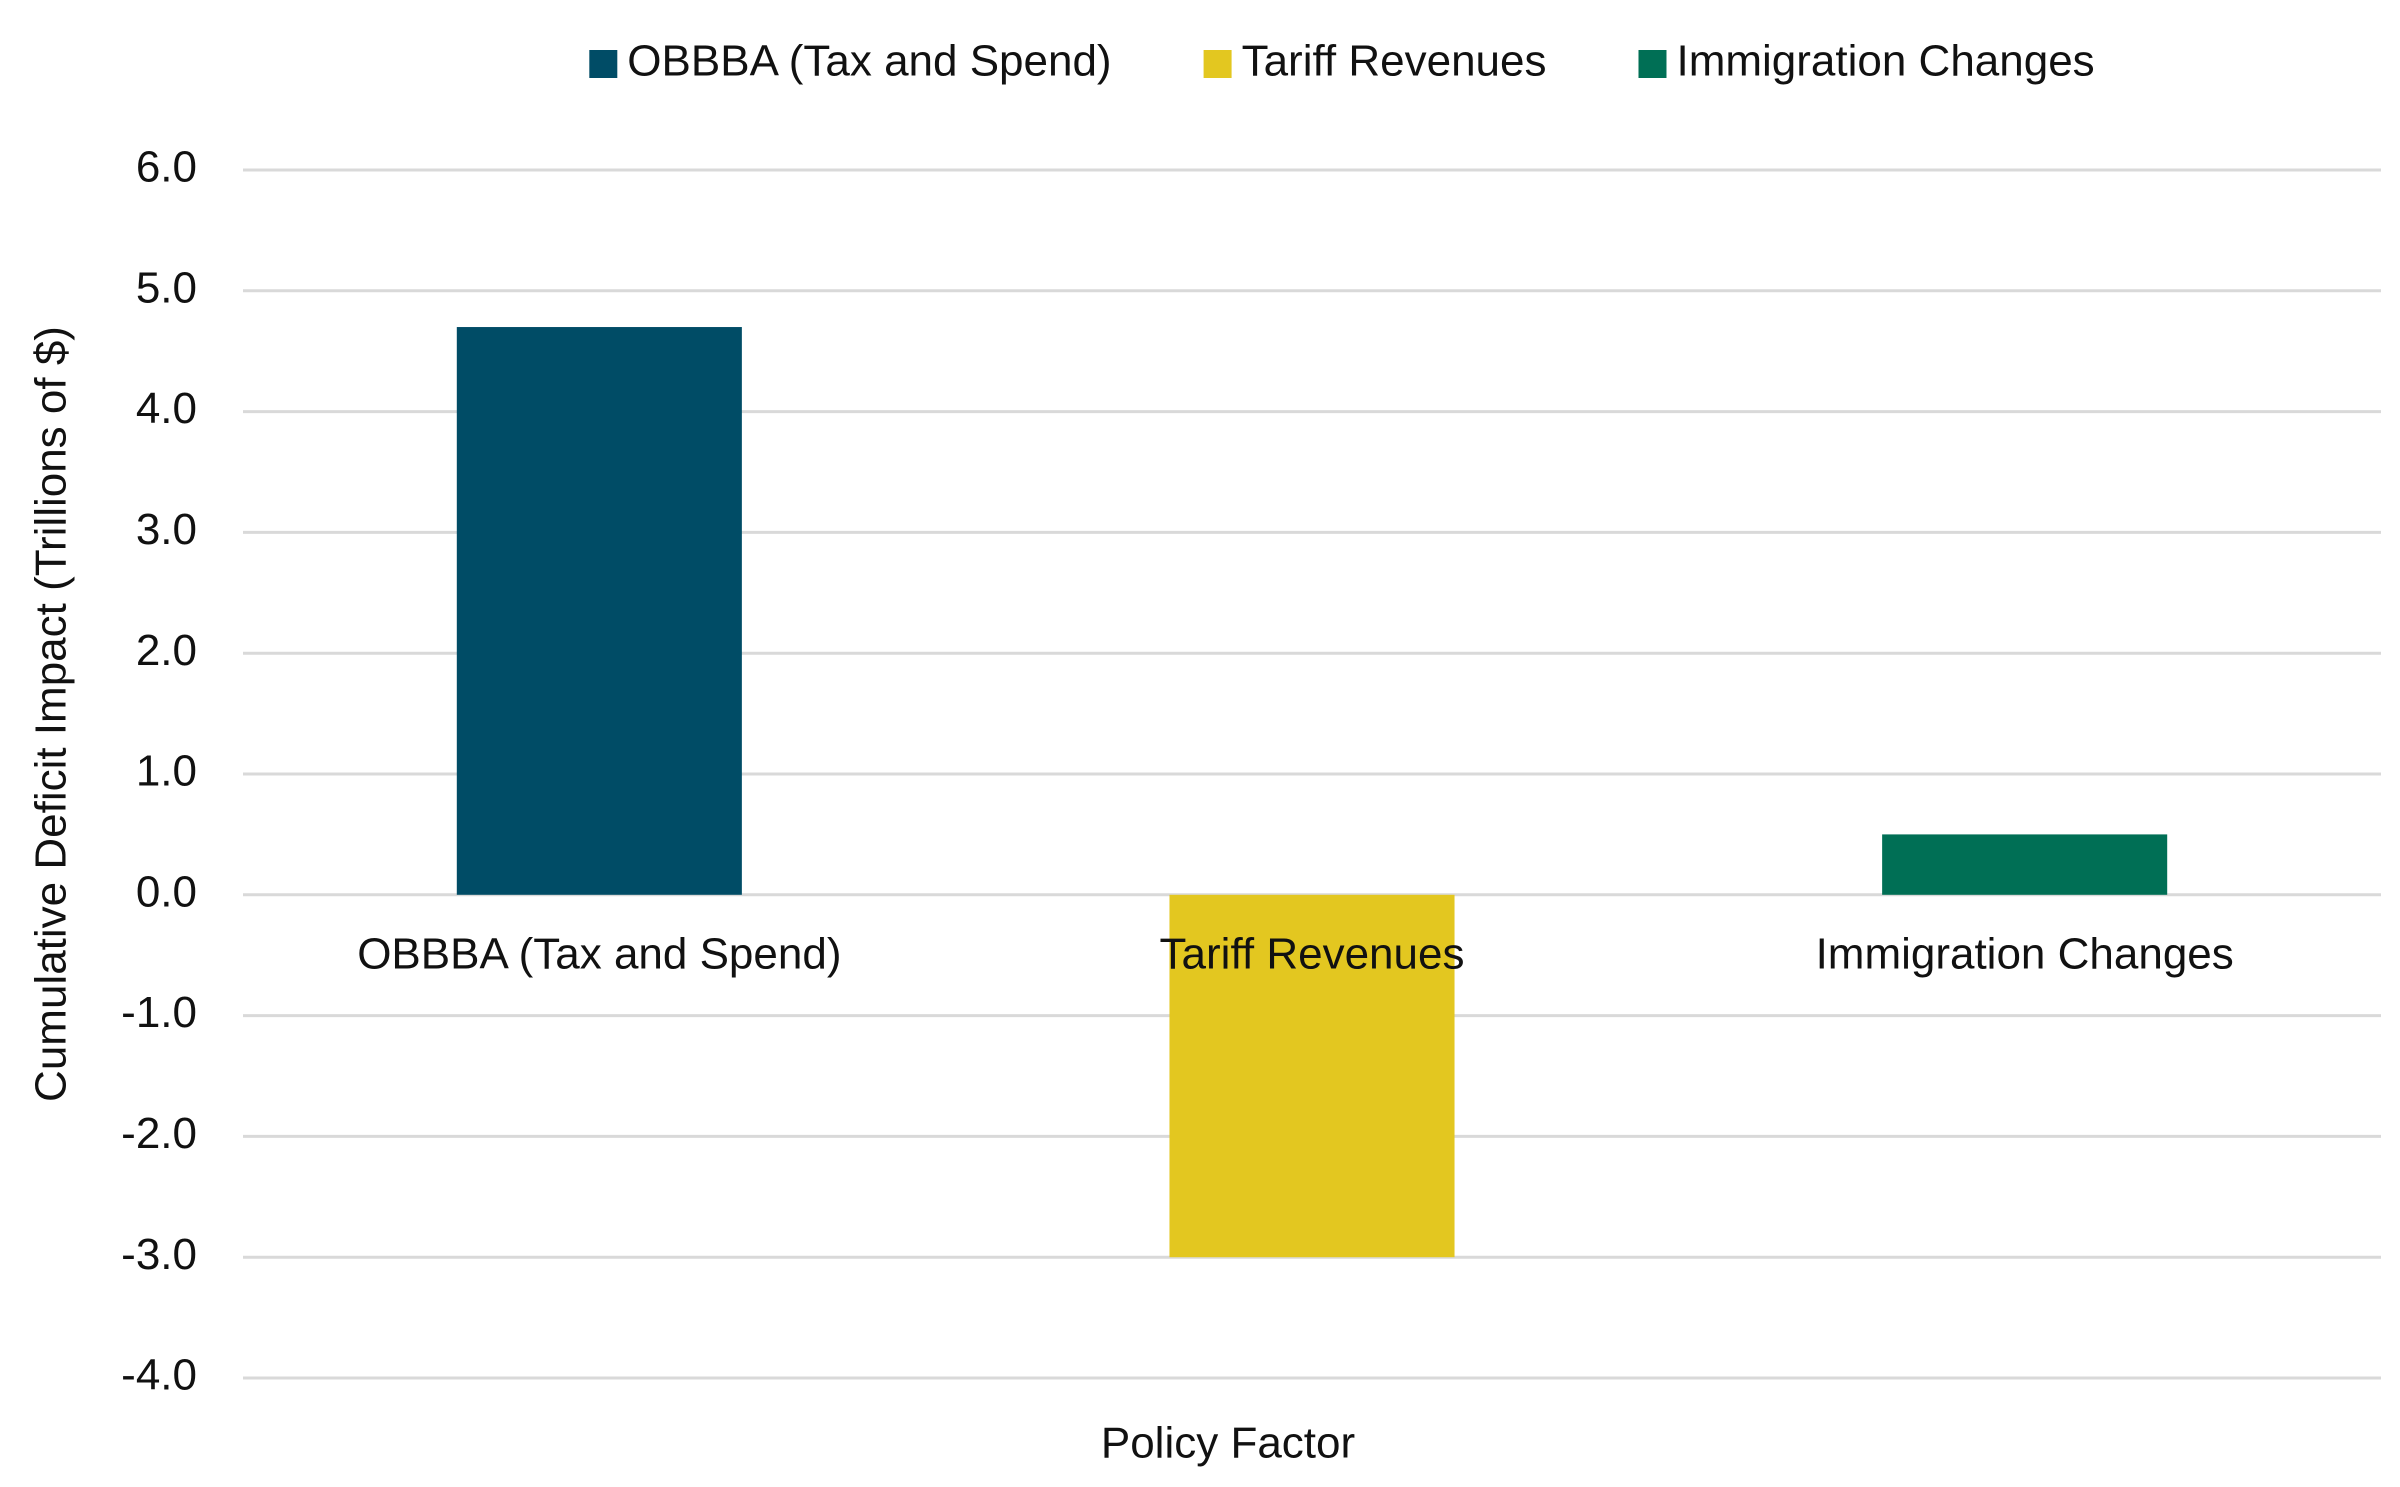  Describe the element at coordinates (159, 1012) in the screenshot. I see `y-tick-label: -1.0` at that location.